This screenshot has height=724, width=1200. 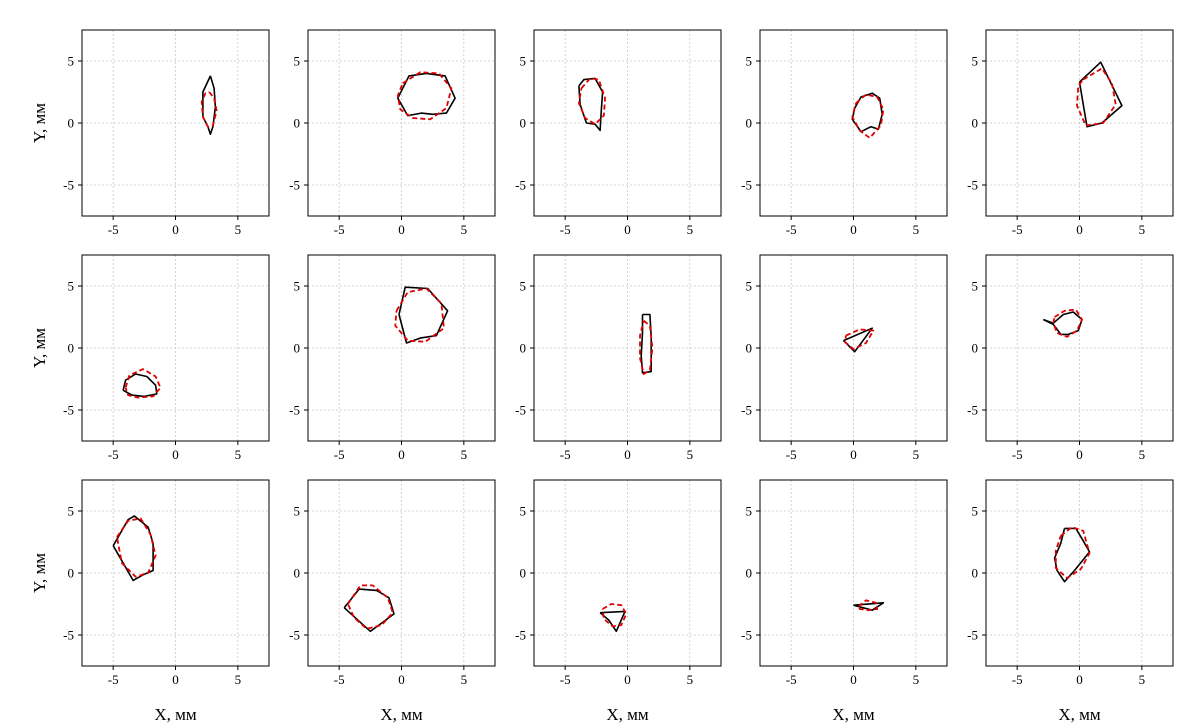 What do you see at coordinates (844, 133) in the screenshot?
I see `subplot-4: -5 0 5 -5 0 5` at bounding box center [844, 133].